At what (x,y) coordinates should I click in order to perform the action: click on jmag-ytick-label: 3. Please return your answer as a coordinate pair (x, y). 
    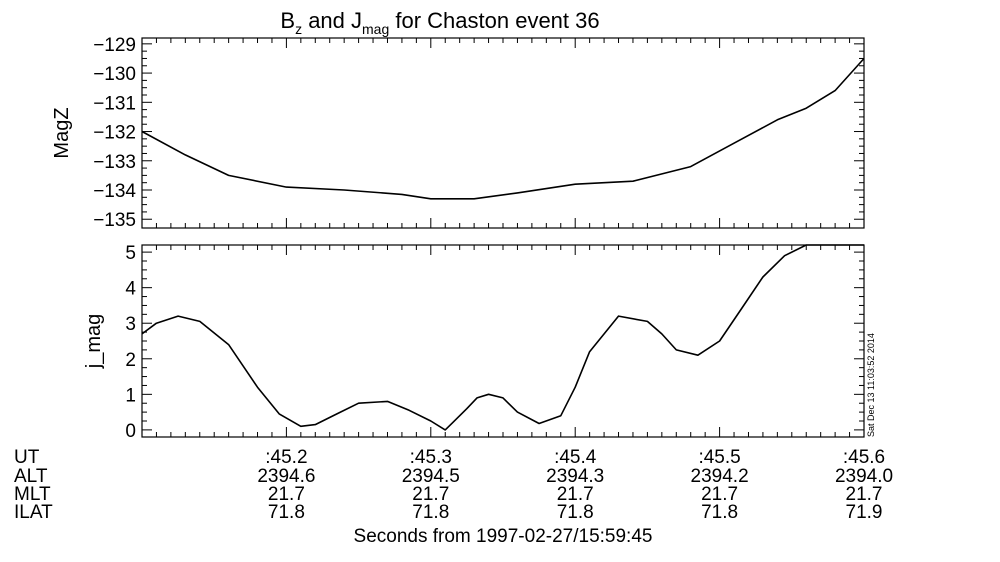
    Looking at the image, I should click on (130, 324).